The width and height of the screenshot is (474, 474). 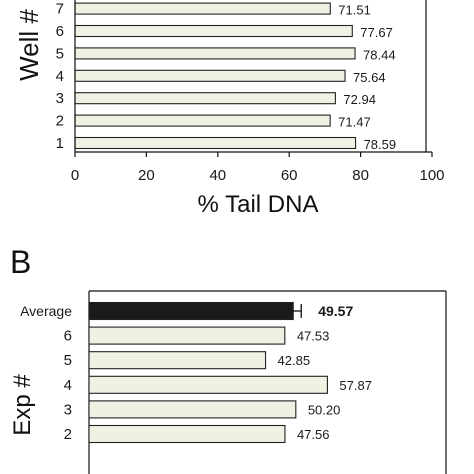 I want to click on panel-a-x-ticks: 0 20 40 60 80 100, so click(x=258, y=168).